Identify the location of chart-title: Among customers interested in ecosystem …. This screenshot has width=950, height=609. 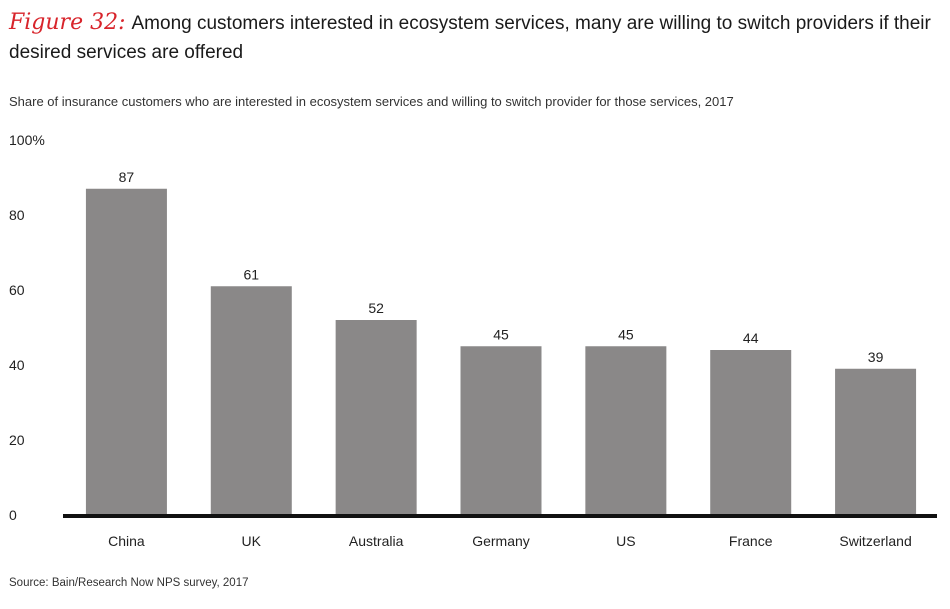
(470, 38).